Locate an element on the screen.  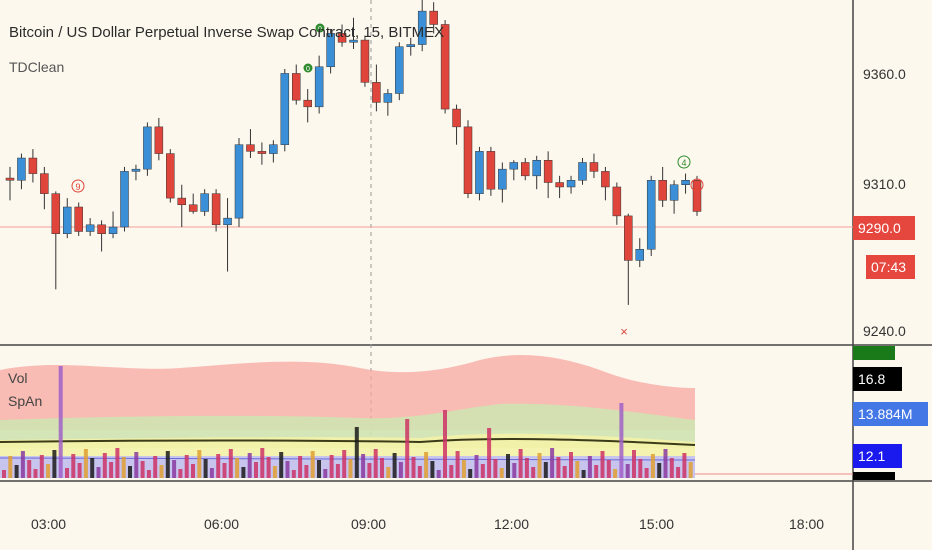
setup-marker-green-label: 0 is located at coordinates (308, 69).